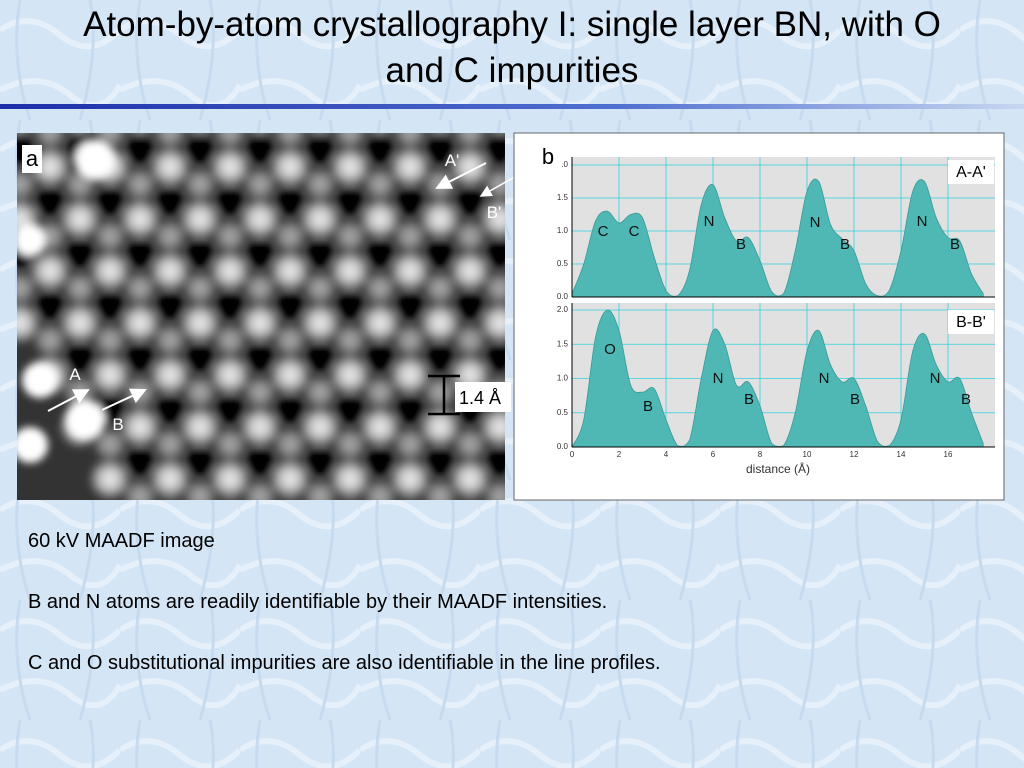  I want to click on profile-area, so click(777, 238).